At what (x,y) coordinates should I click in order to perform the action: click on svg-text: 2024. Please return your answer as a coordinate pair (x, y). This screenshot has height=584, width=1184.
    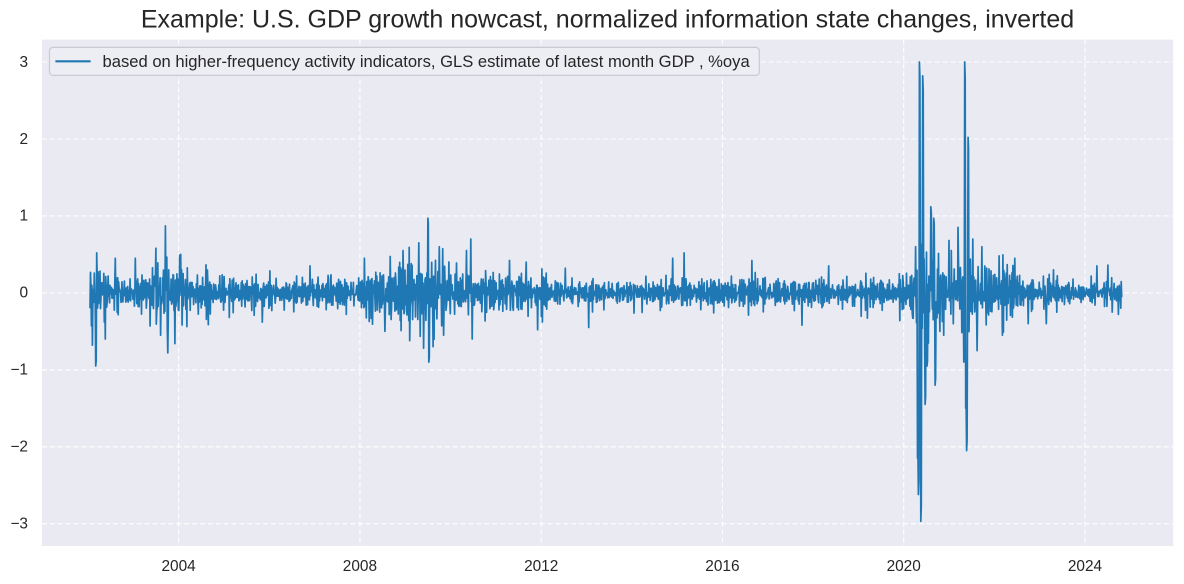
    Looking at the image, I should click on (1085, 566).